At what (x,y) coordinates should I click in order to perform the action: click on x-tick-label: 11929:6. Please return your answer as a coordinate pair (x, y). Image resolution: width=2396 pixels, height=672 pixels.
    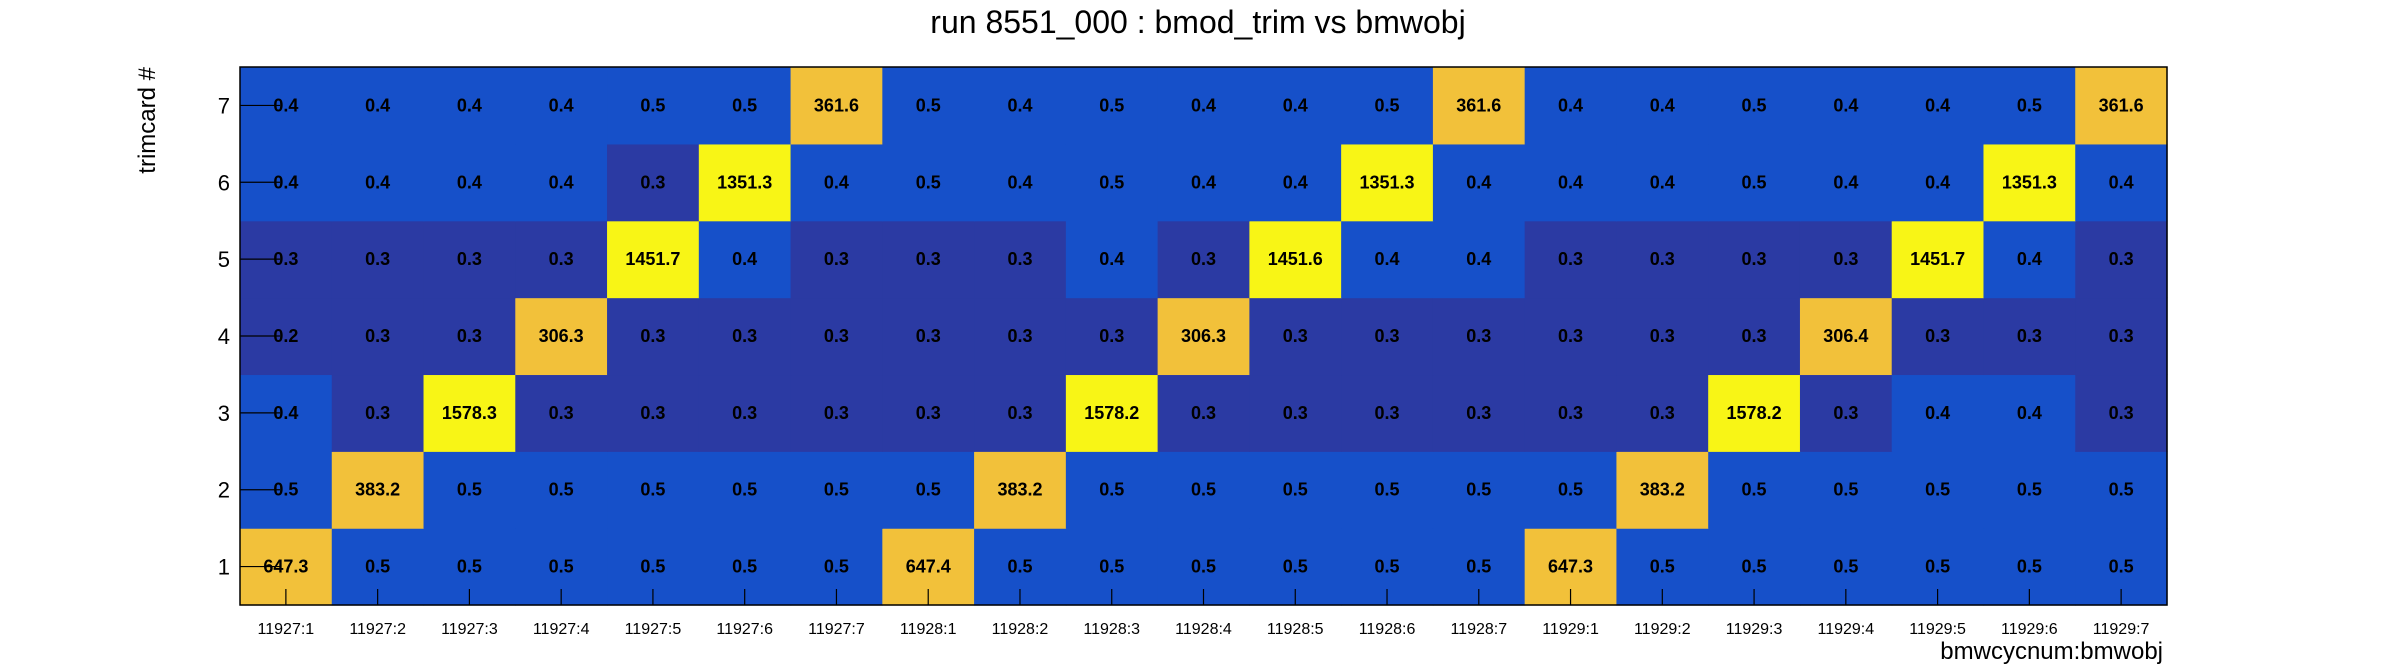
    Looking at the image, I should click on (2029, 629).